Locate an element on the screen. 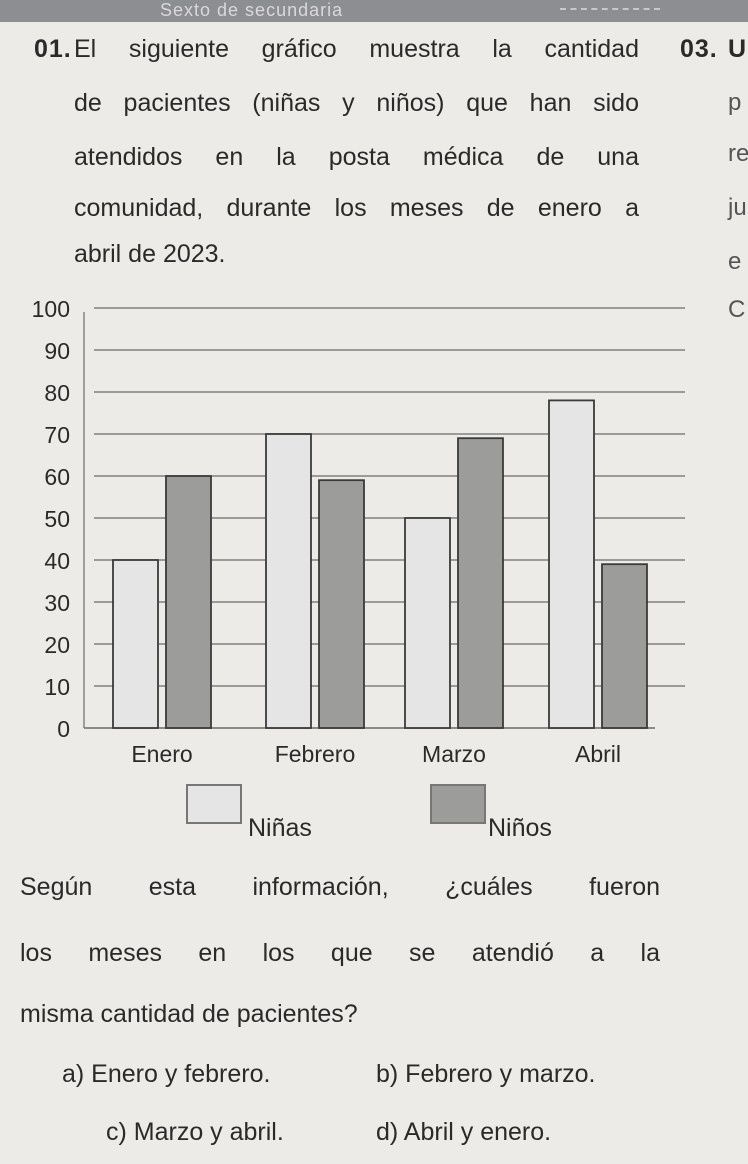 This screenshot has height=1164, width=748. y-tick-label: 90 is located at coordinates (57, 351).